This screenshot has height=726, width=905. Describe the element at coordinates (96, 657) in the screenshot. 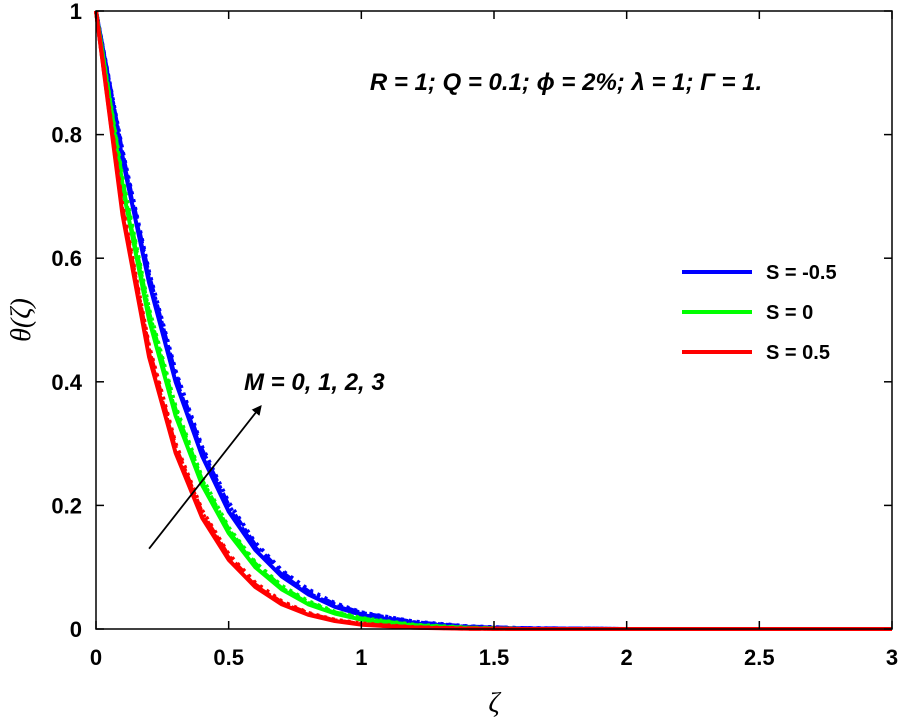

I see `x-tick-label: 0` at that location.